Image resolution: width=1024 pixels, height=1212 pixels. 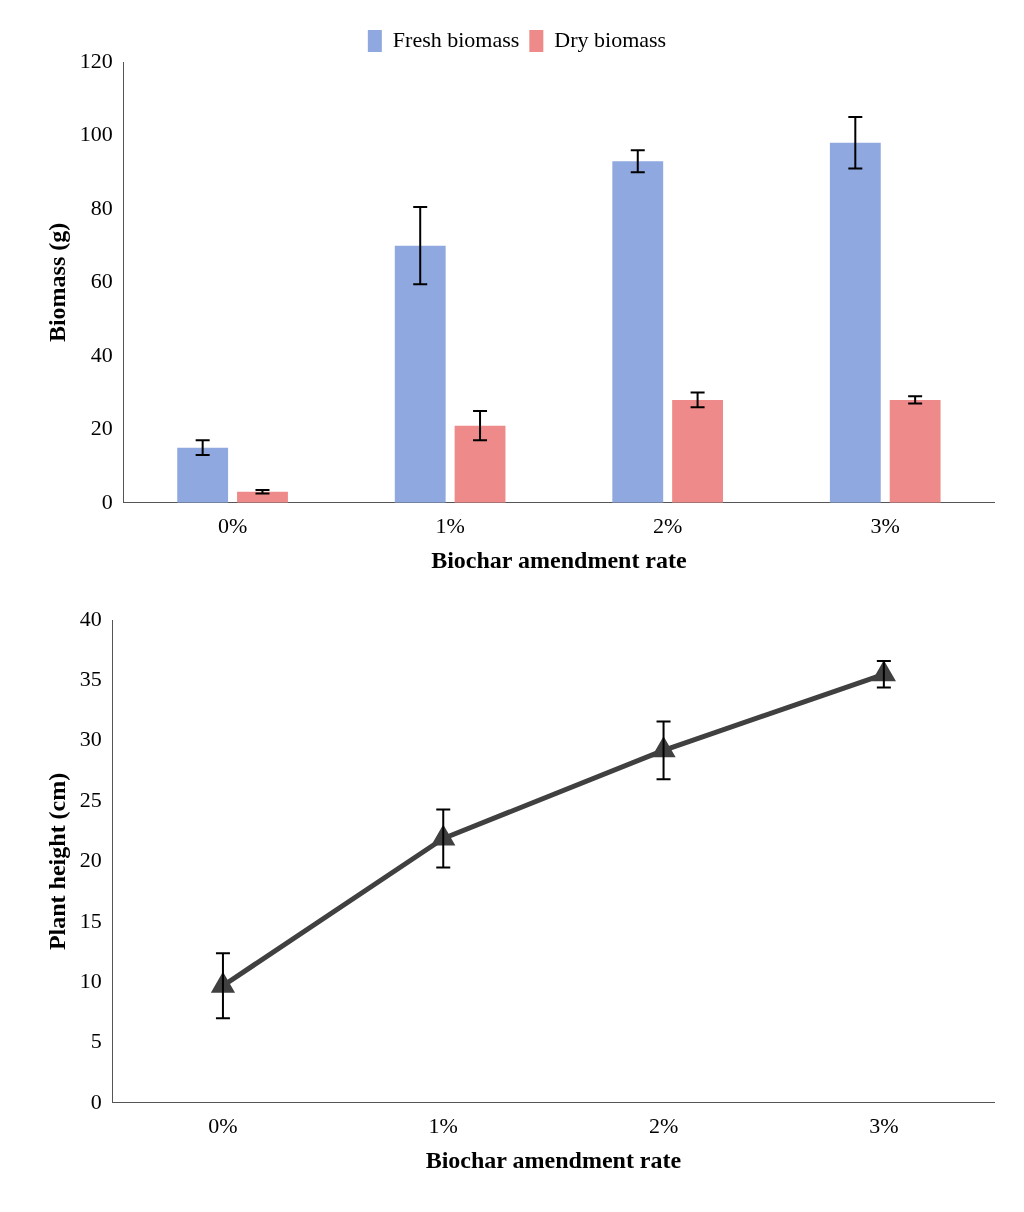 What do you see at coordinates (90, 739) in the screenshot?
I see `y-tick-label: 30` at bounding box center [90, 739].